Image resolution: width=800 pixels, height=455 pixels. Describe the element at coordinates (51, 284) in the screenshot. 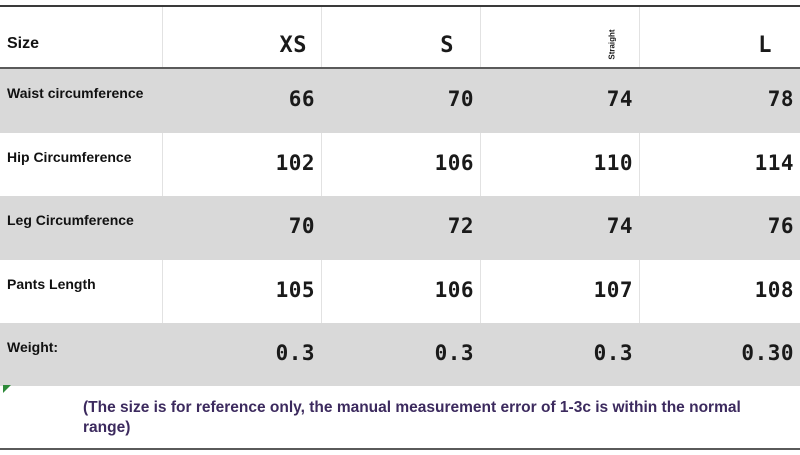

I see `row-label: Pants Length` at that location.